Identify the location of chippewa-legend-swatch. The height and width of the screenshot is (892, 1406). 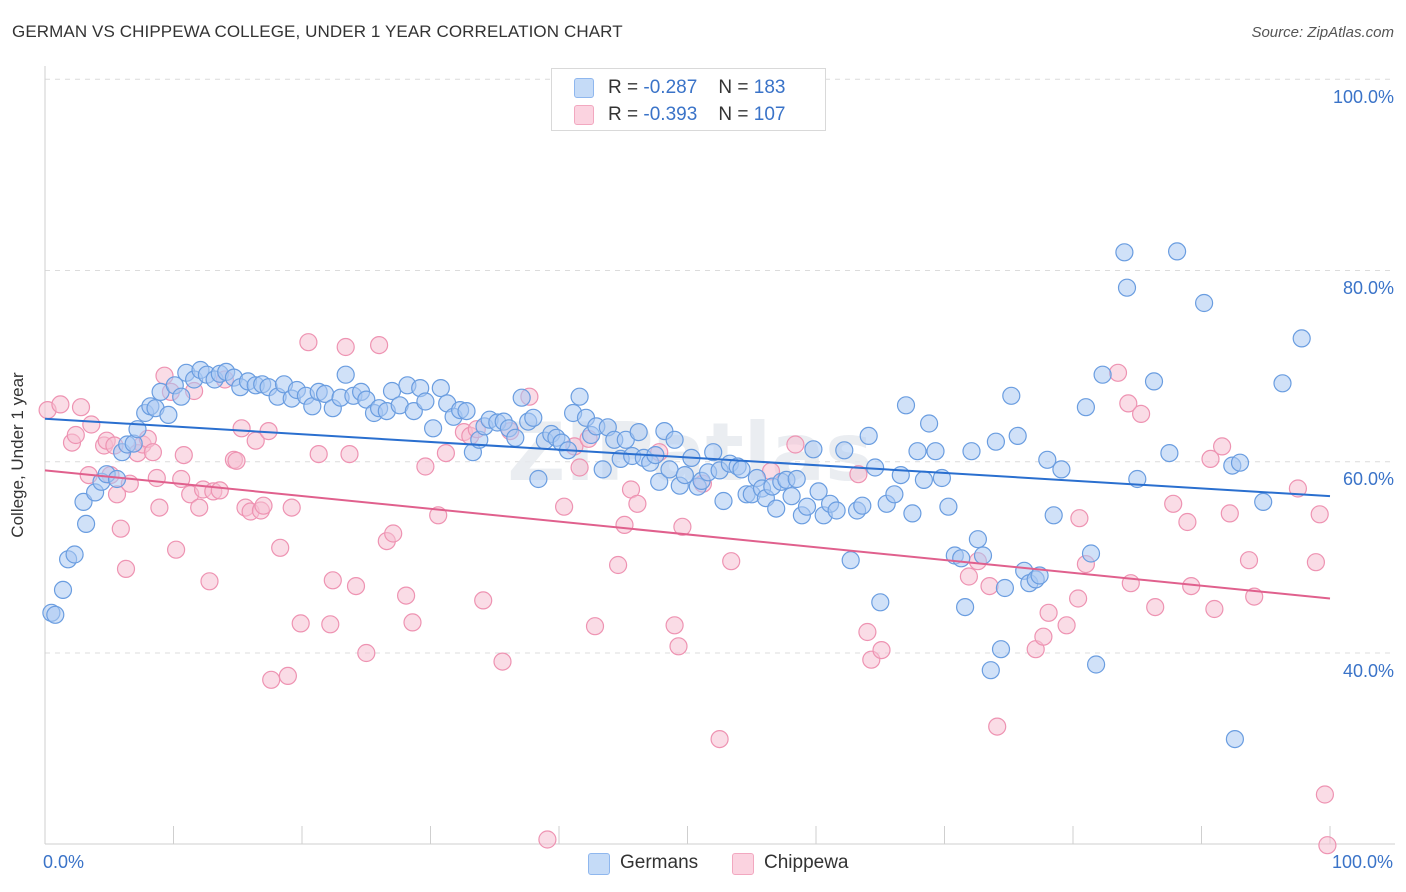
(743, 864).